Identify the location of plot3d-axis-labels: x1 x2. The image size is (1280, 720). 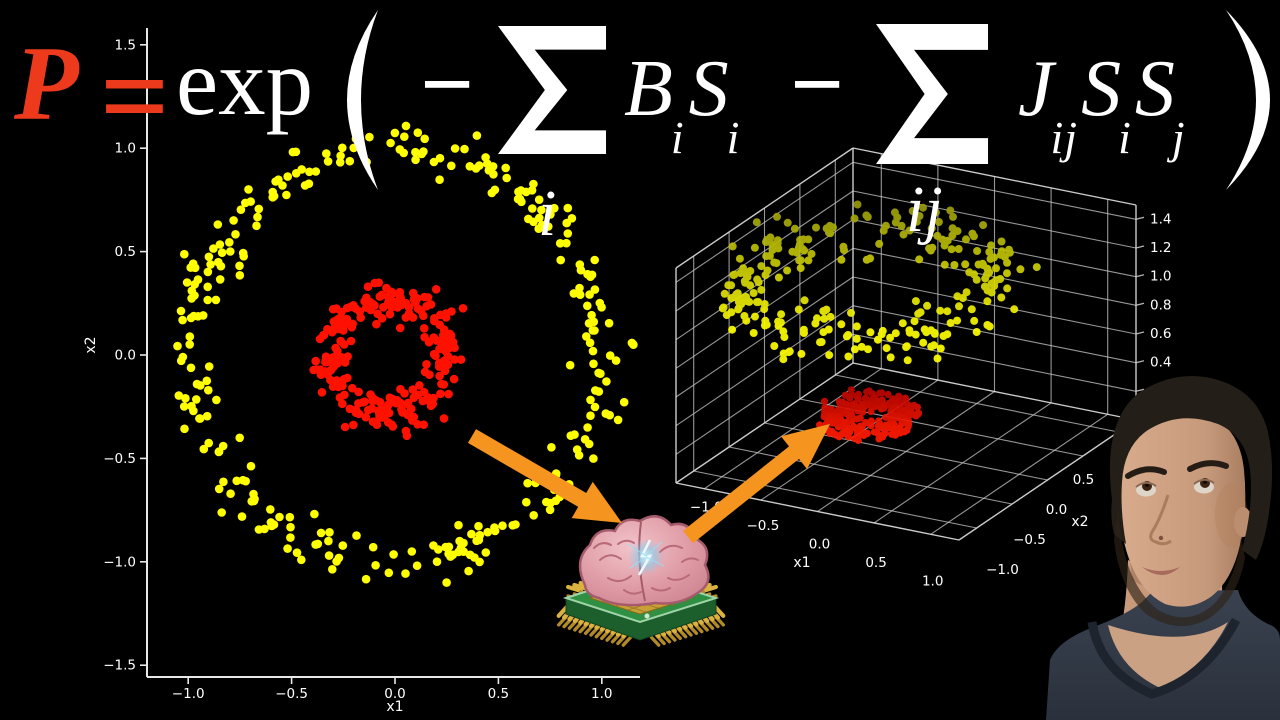
(940, 542).